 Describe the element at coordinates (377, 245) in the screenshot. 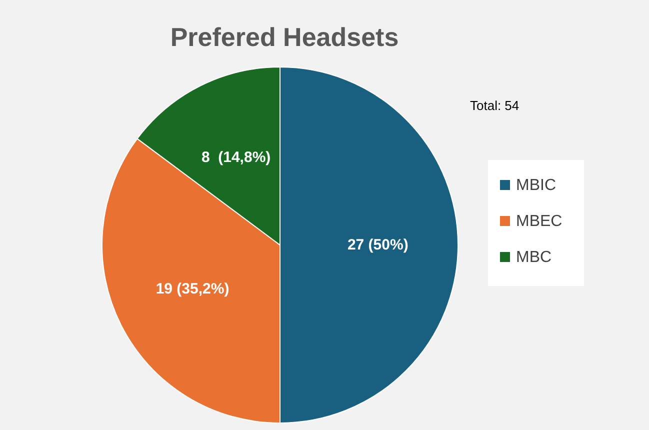

I see `data-label: 27 (50%)` at that location.